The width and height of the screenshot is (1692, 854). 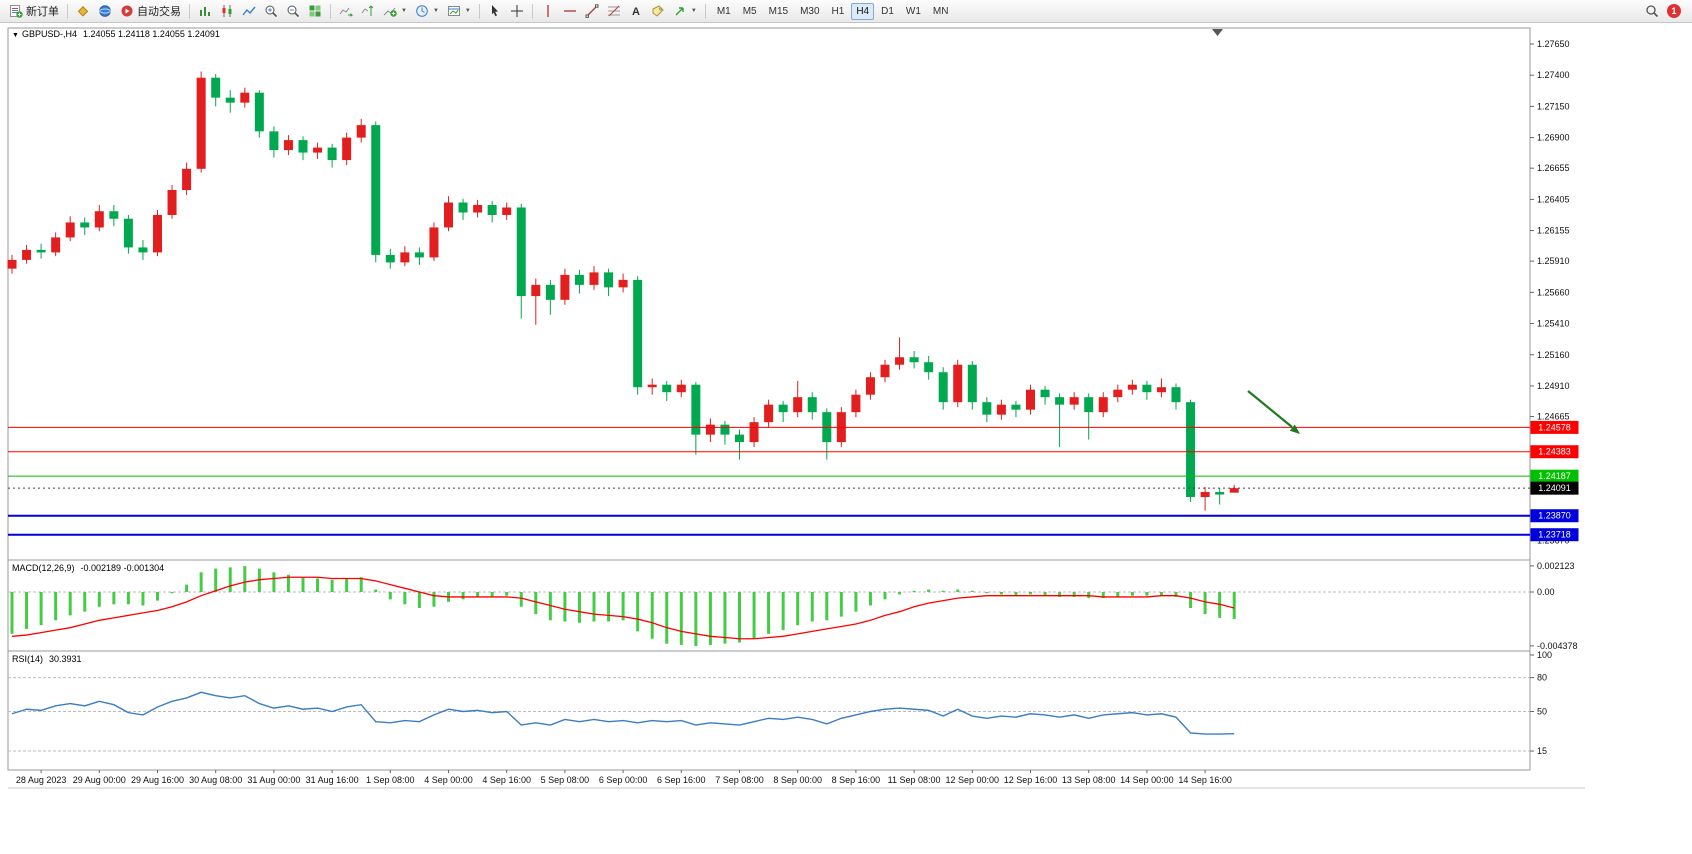 I want to click on arrows-button: ▼, so click(x=685, y=11).